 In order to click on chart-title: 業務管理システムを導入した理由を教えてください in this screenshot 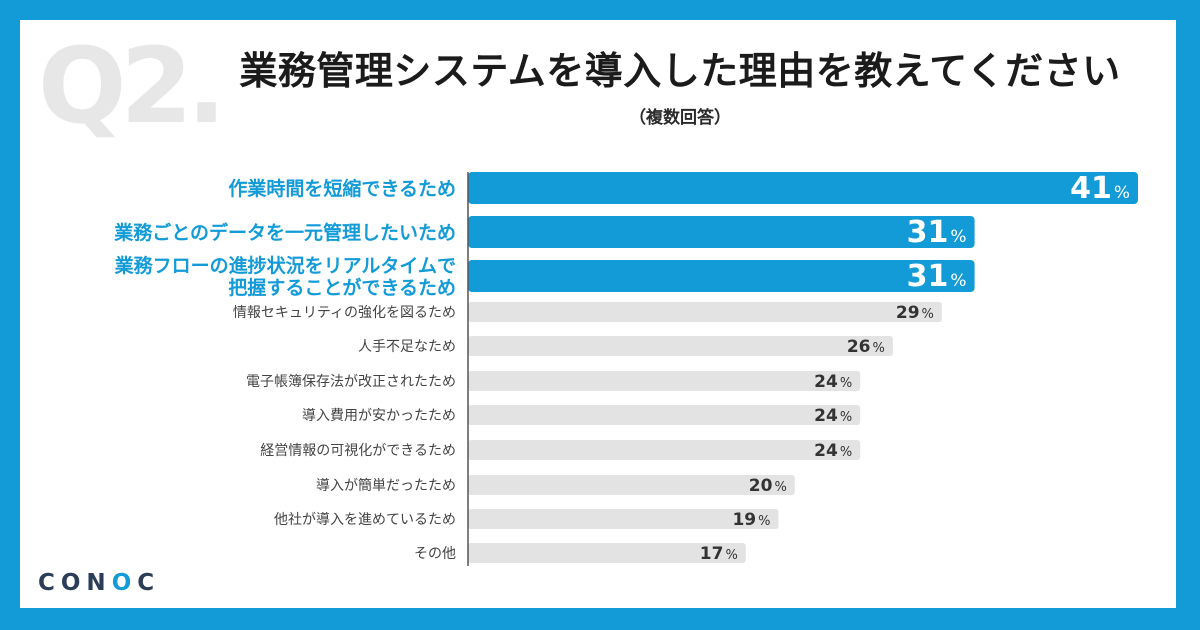, I will do `click(680, 71)`.